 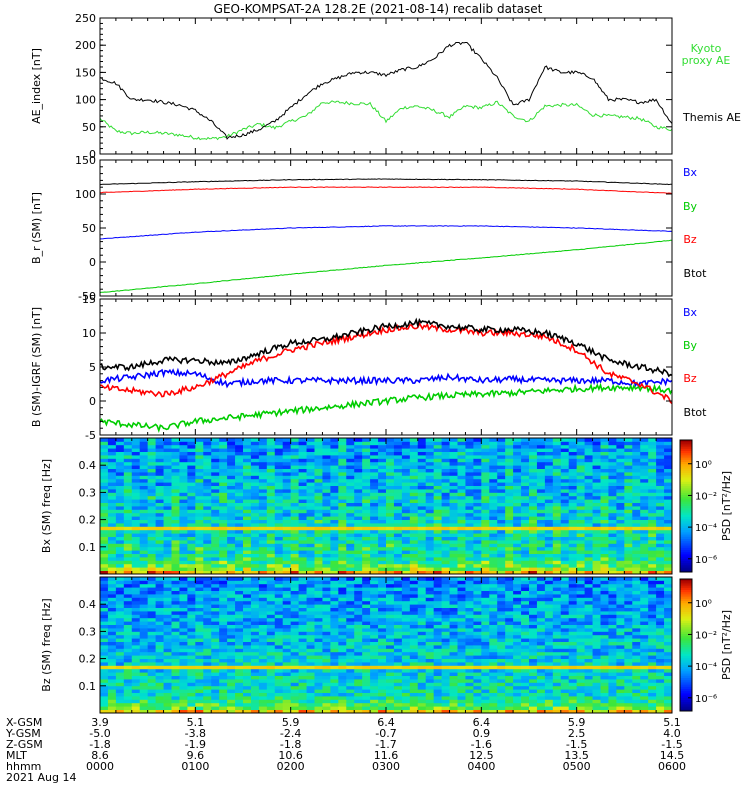 What do you see at coordinates (36, 228) in the screenshot?
I see `panel-br-ylabel: B_r (SM) [nT]` at bounding box center [36, 228].